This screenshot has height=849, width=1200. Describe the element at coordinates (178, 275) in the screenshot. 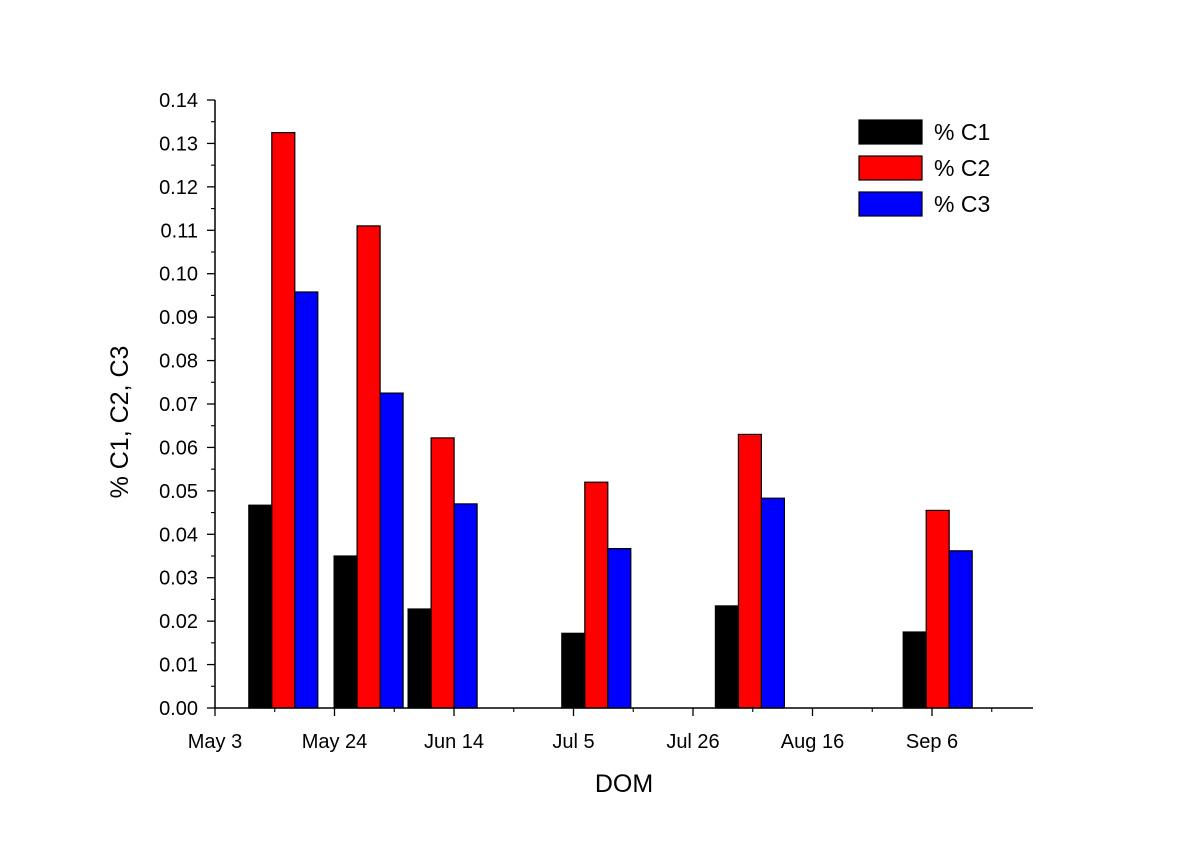

I see `y-tick-label: 0.10` at that location.